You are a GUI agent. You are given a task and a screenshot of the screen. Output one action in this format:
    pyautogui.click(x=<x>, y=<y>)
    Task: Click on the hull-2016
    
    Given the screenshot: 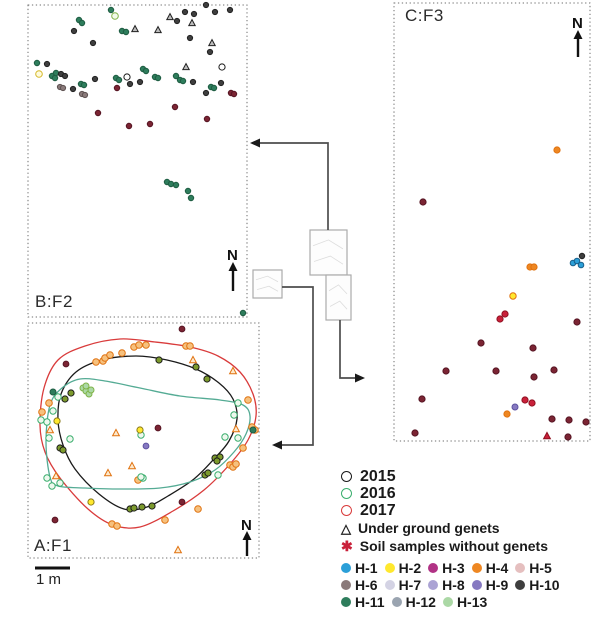 What is the action you would take?
    pyautogui.click(x=148, y=433)
    